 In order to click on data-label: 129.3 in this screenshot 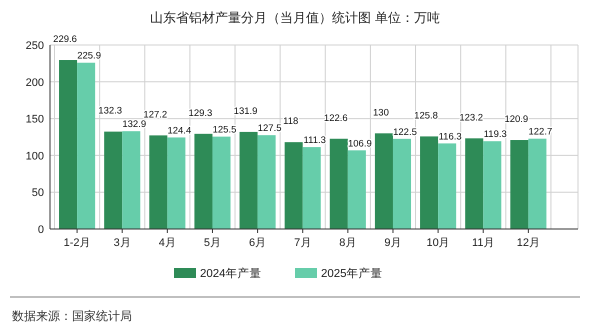, I will do `click(200, 113)`.